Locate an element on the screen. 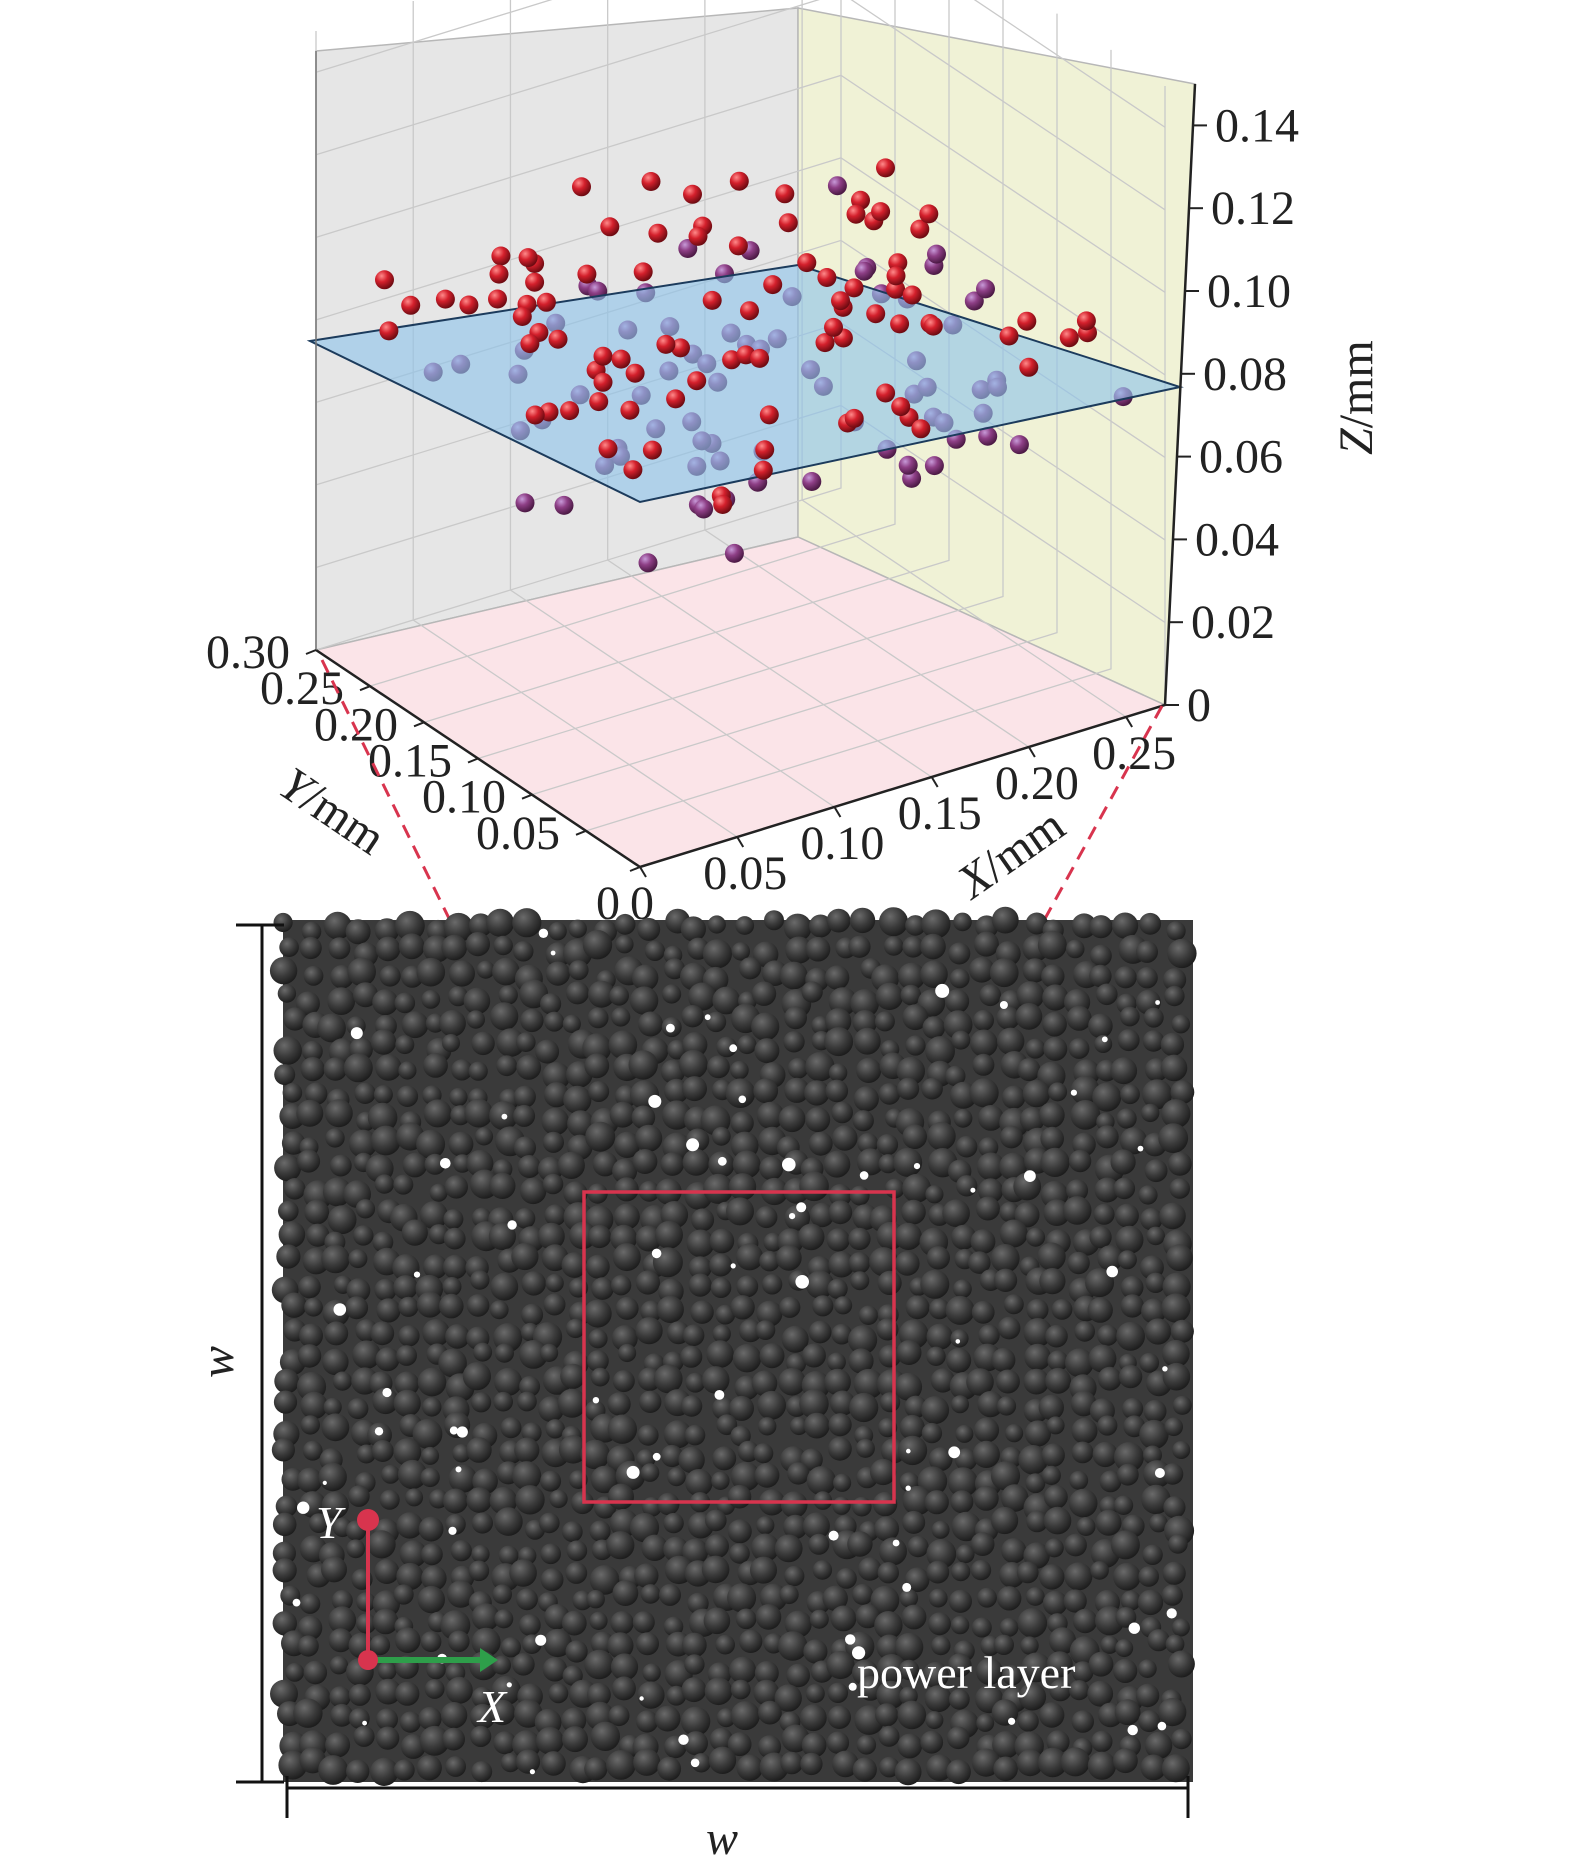 This screenshot has width=1575, height=1876. width-label: w is located at coordinates (722, 1838).